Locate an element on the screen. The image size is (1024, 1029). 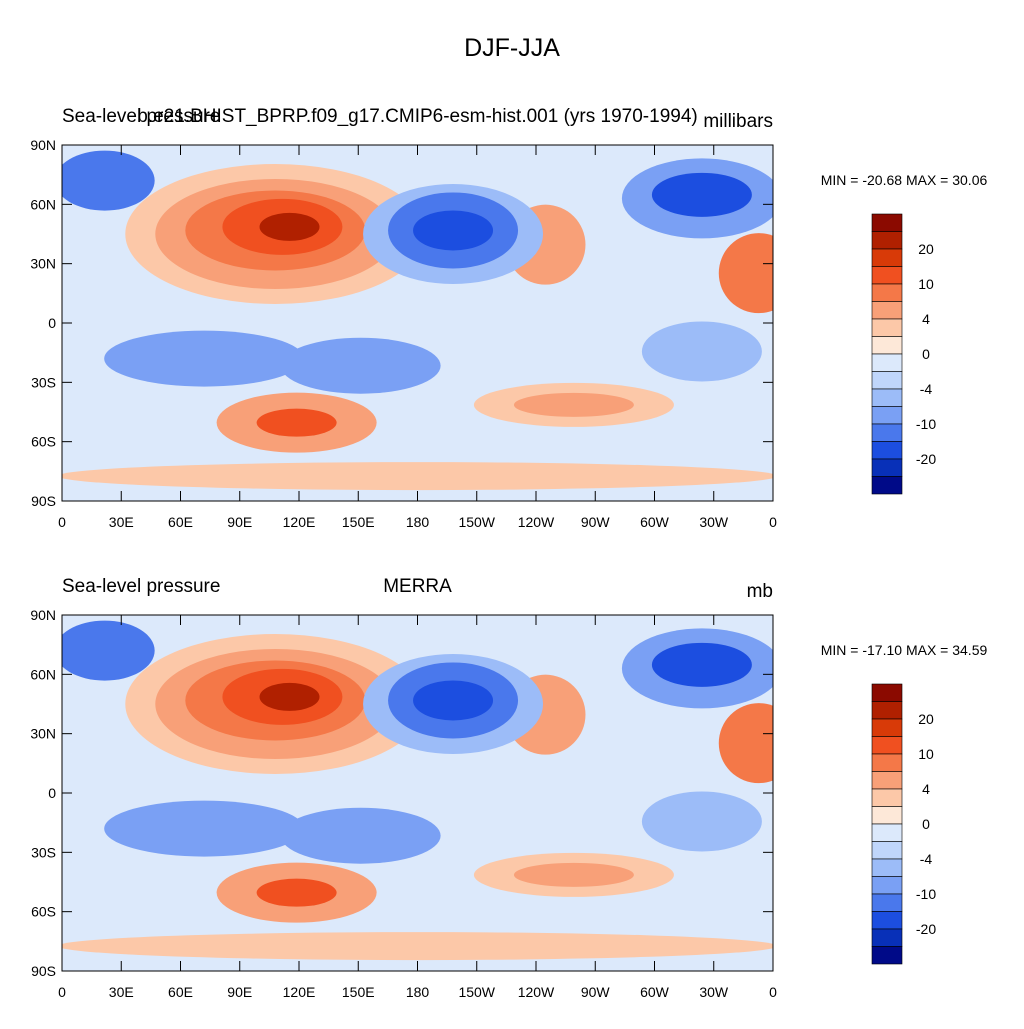
lat-label: 30S is located at coordinates (43, 852).